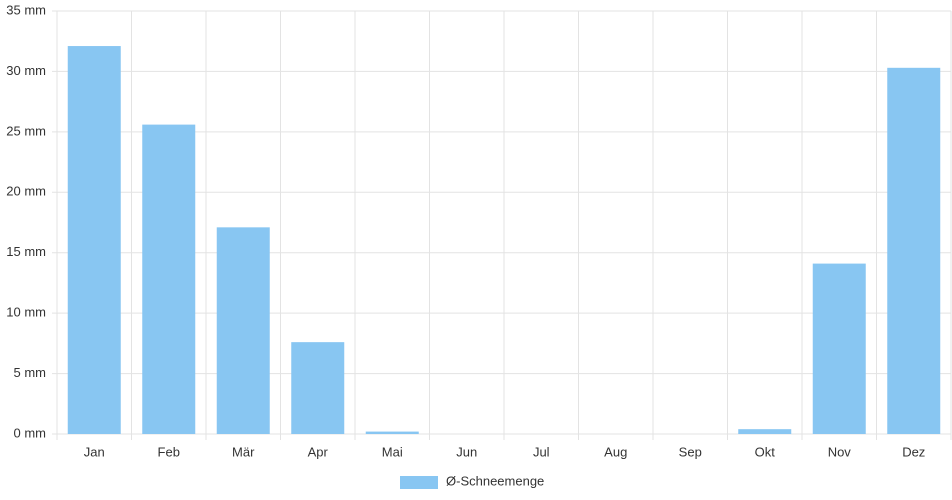 Image resolution: width=952 pixels, height=500 pixels. I want to click on legend-label: Ø-Schneemenge, so click(495, 480).